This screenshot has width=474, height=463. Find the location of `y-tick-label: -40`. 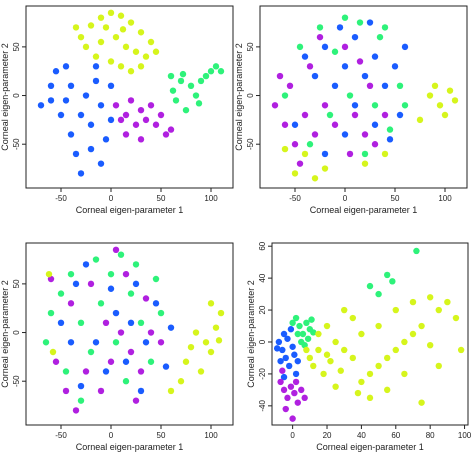

y-tick-label: -40 is located at coordinates (262, 406).